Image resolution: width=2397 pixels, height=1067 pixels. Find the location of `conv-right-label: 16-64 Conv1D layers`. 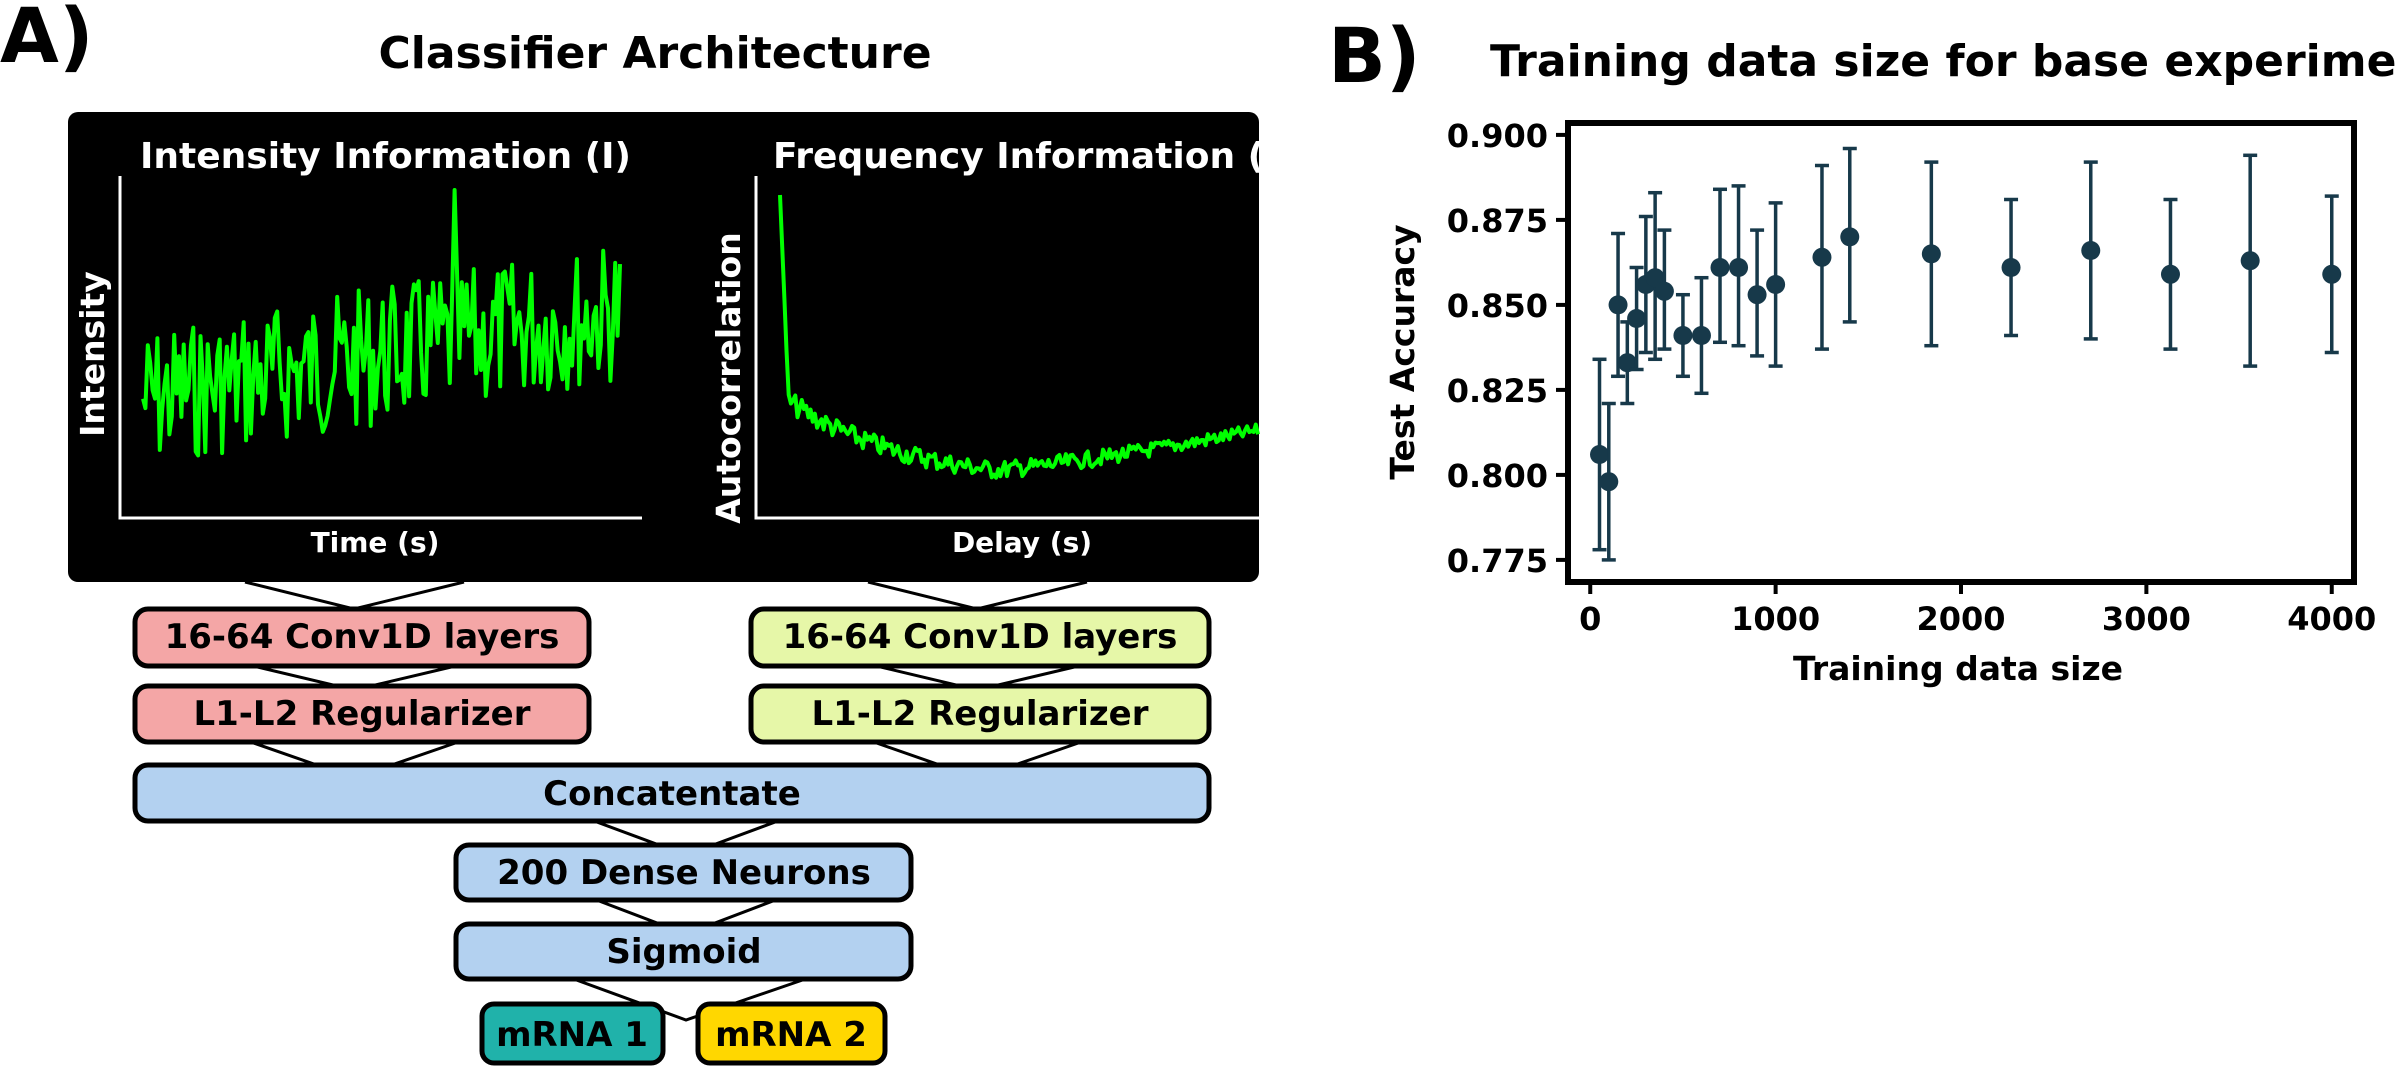

conv-right-label: 16-64 Conv1D layers is located at coordinates (980, 637).